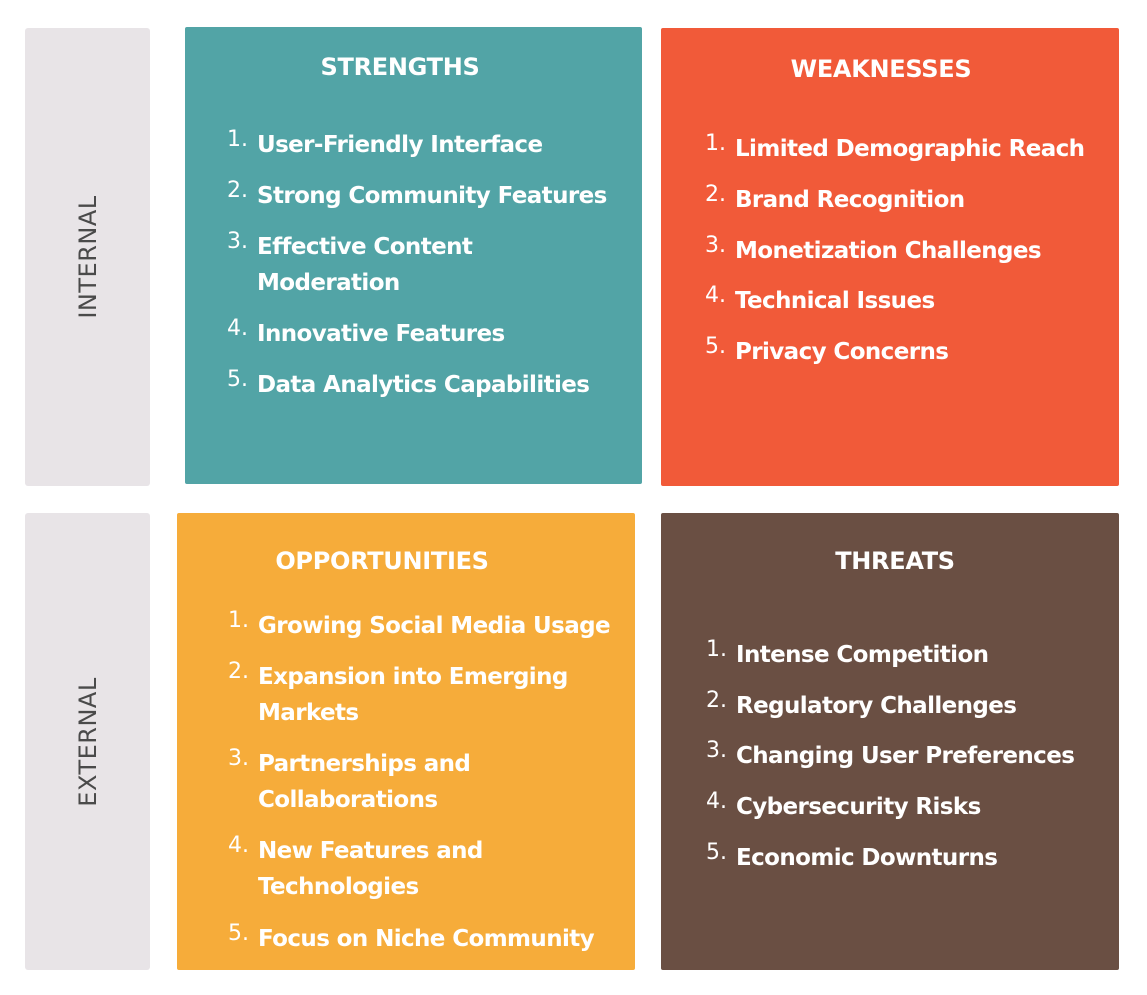  What do you see at coordinates (237, 241) in the screenshot?
I see `strengths-item-3-number: 3.` at bounding box center [237, 241].